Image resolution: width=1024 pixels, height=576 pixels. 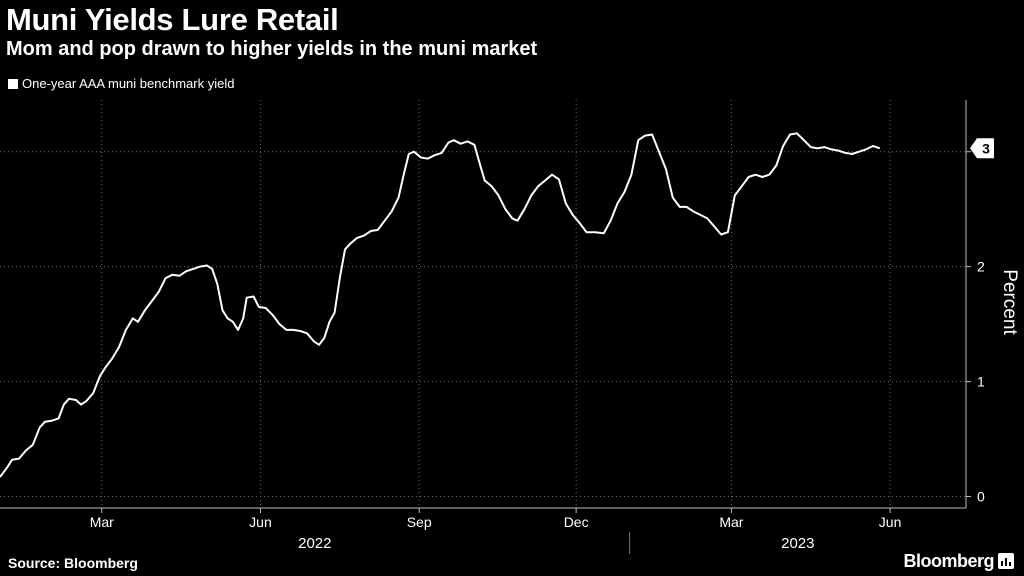 I want to click on x-tick-label: Sep, so click(x=419, y=522).